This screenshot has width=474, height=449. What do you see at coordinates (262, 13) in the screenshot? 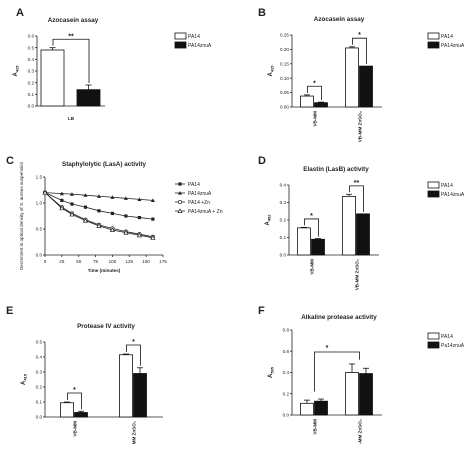
I see `panel-label: B` at bounding box center [262, 13].